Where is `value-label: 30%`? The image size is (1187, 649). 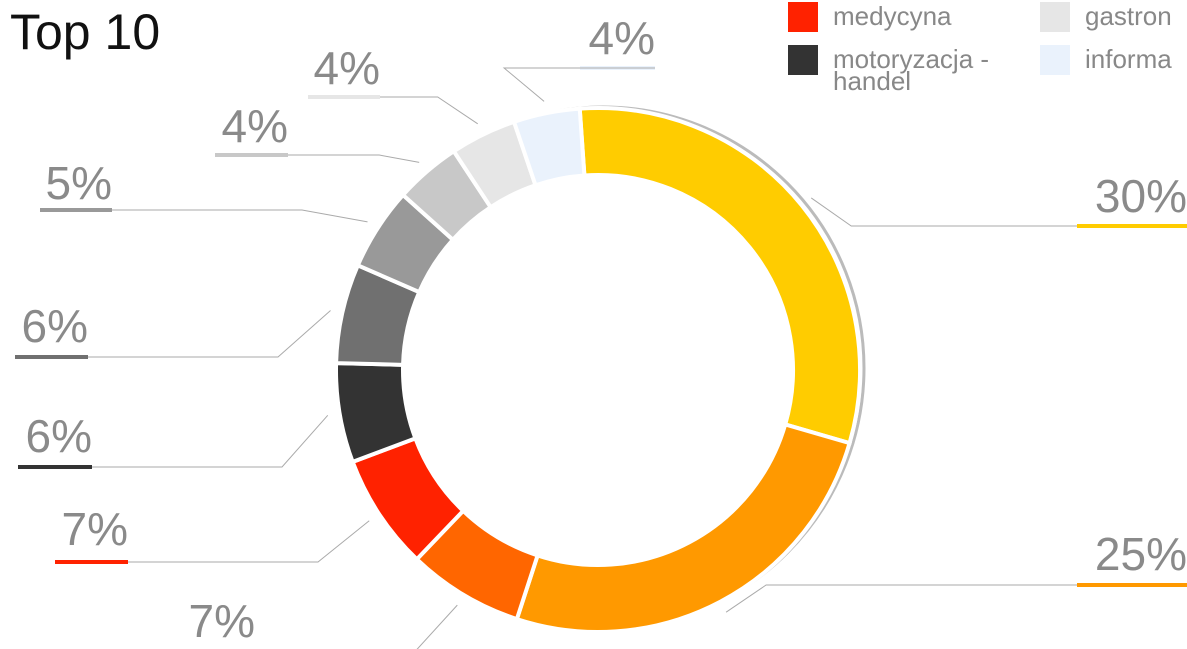 value-label: 30% is located at coordinates (1141, 196).